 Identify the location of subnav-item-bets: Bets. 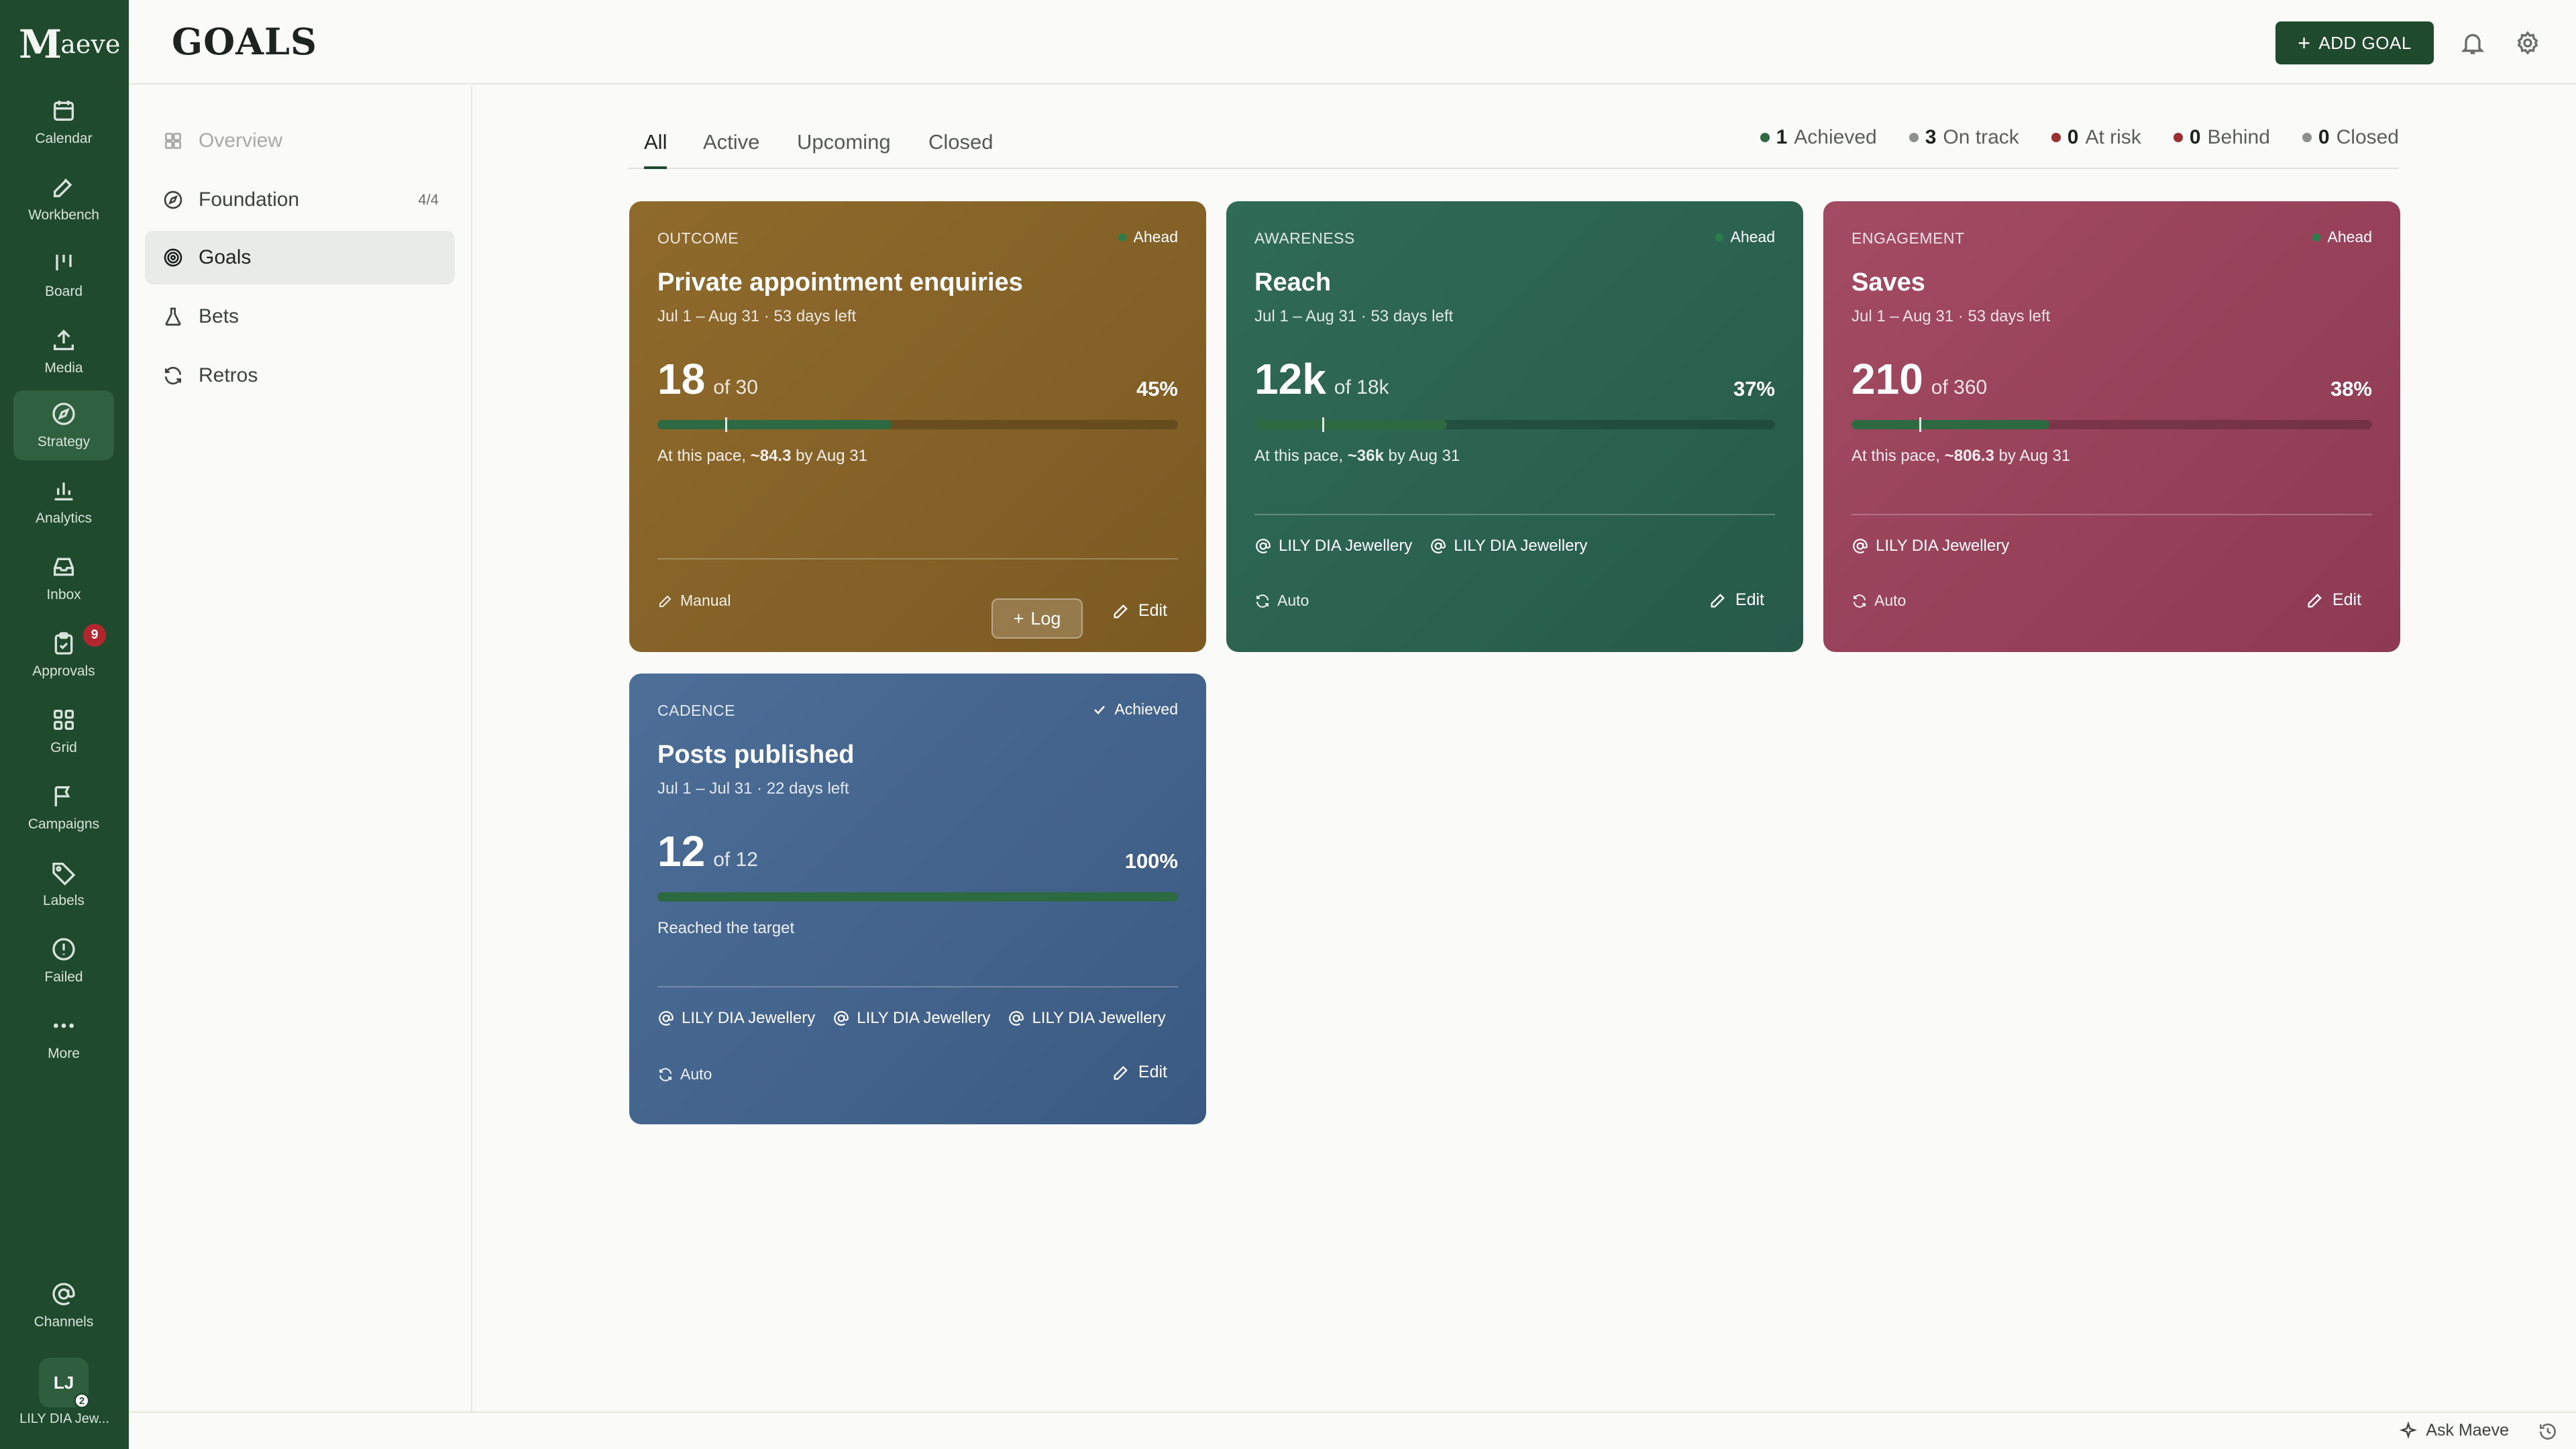
(300, 316).